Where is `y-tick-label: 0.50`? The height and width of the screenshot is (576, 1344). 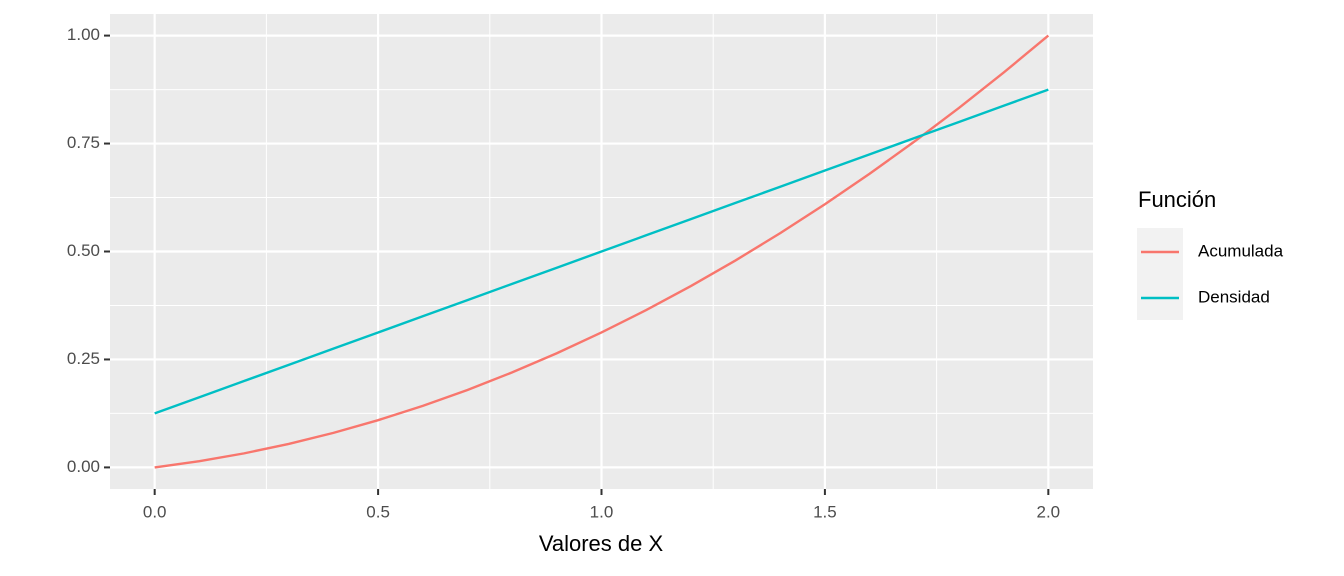 y-tick-label: 0.50 is located at coordinates (83, 250).